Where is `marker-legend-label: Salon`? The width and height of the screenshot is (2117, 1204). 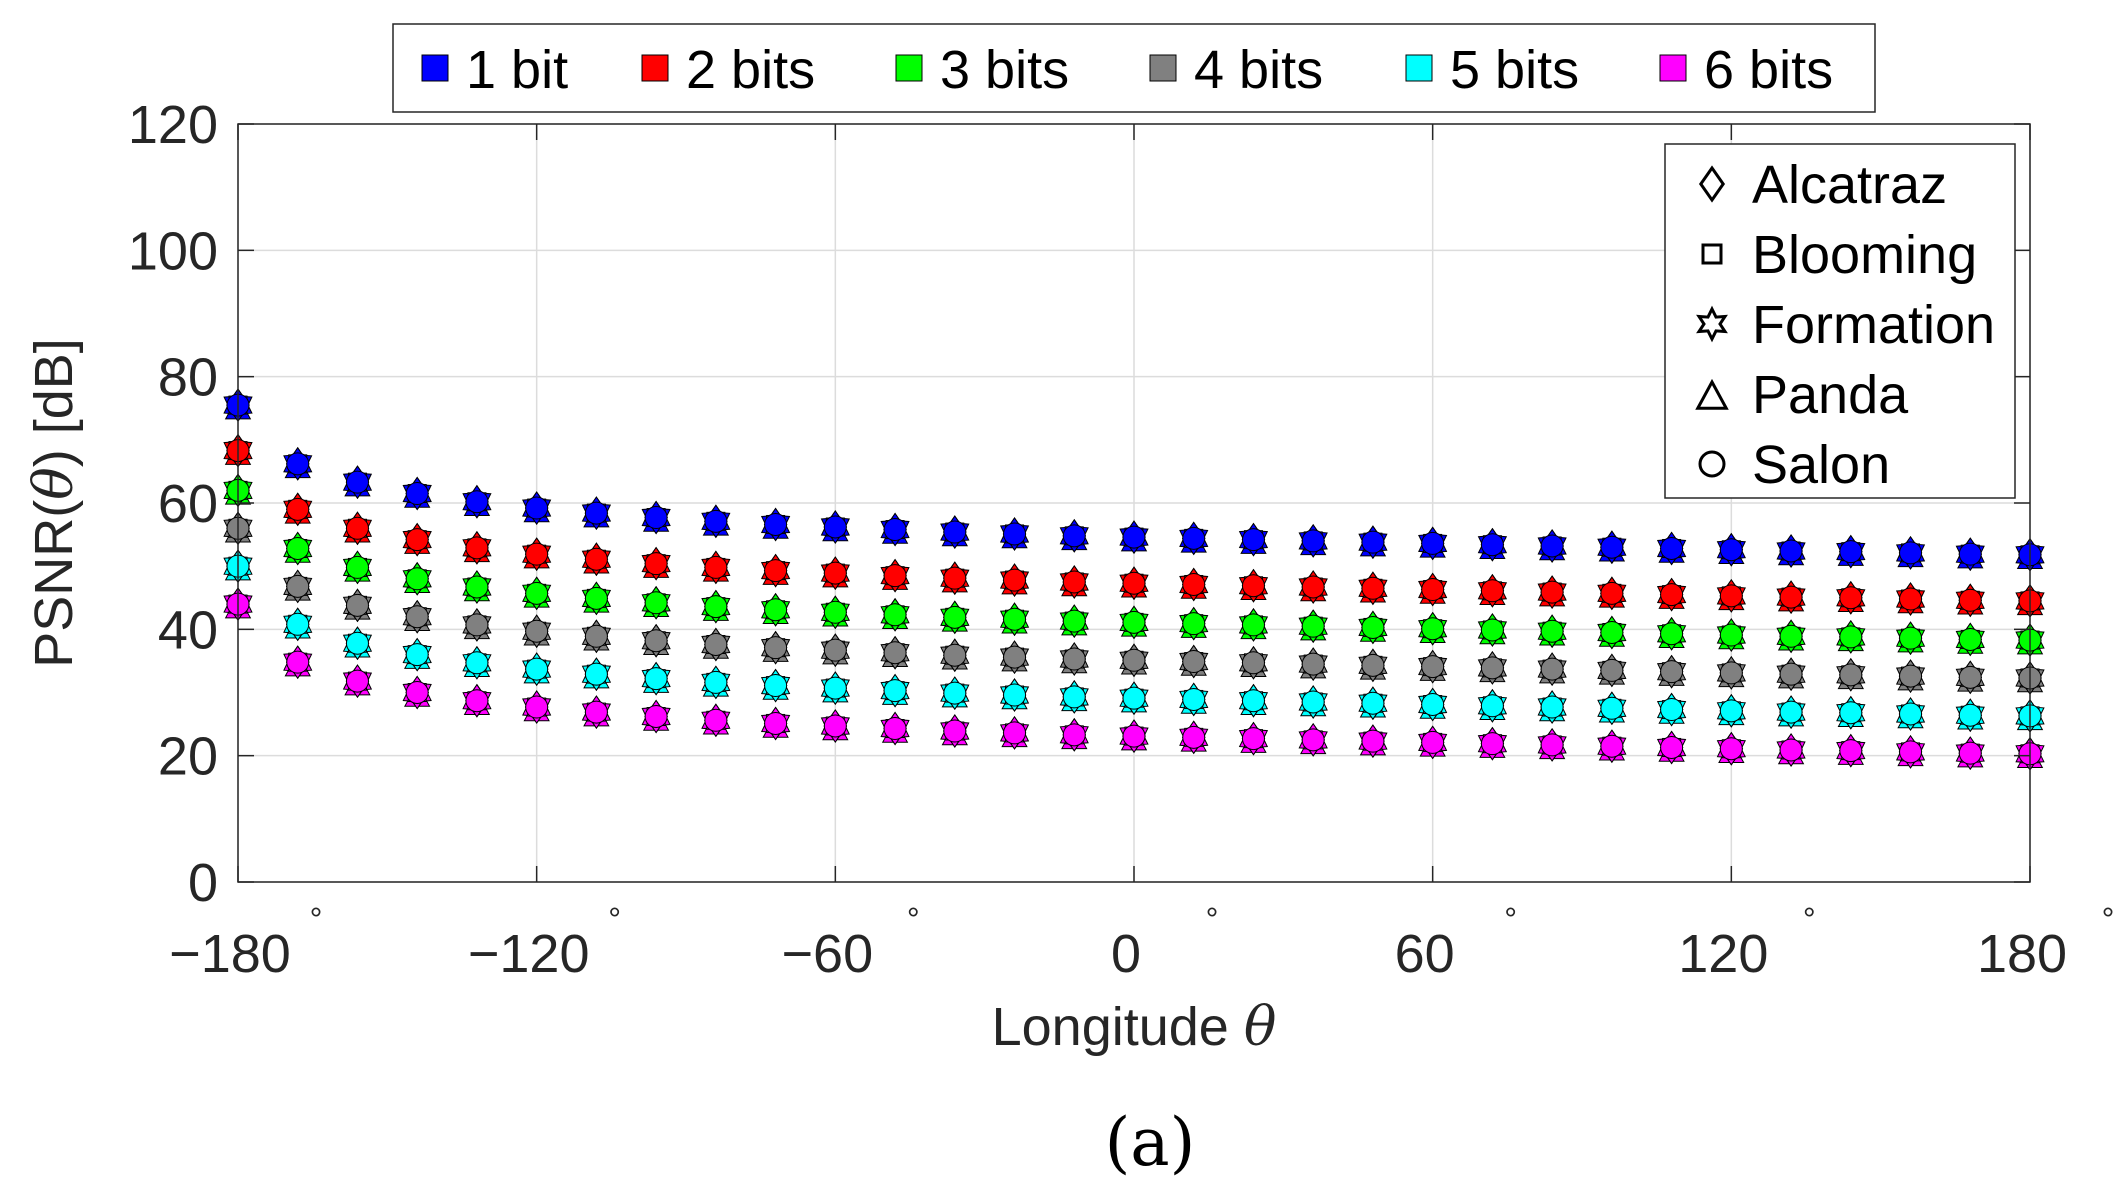
marker-legend-label: Salon is located at coordinates (1821, 465).